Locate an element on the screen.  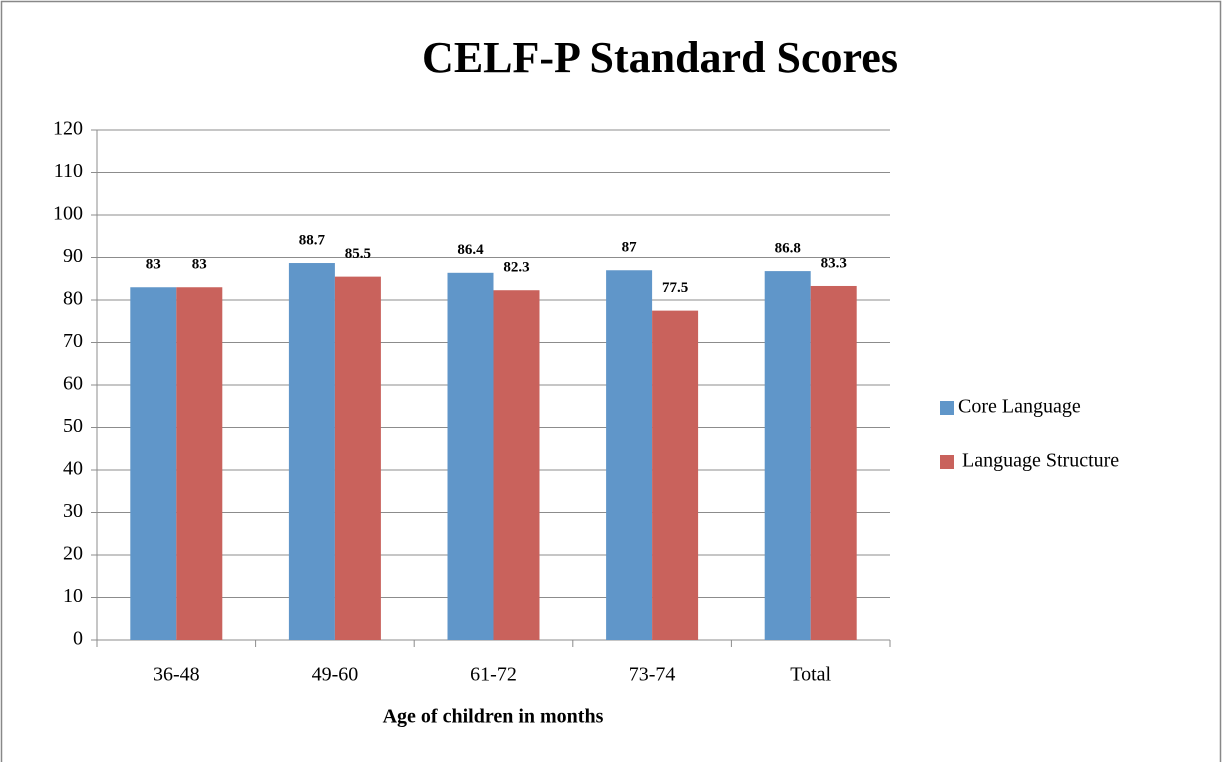
y-tick-label: 0 is located at coordinates (78, 639).